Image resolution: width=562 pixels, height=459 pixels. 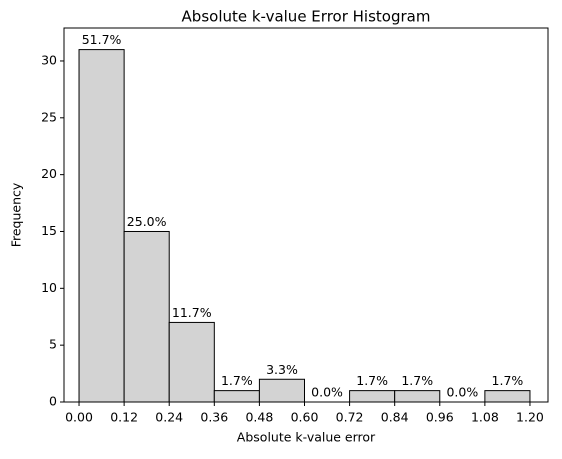 I want to click on x-tick-label: 0.00, so click(x=79, y=417).